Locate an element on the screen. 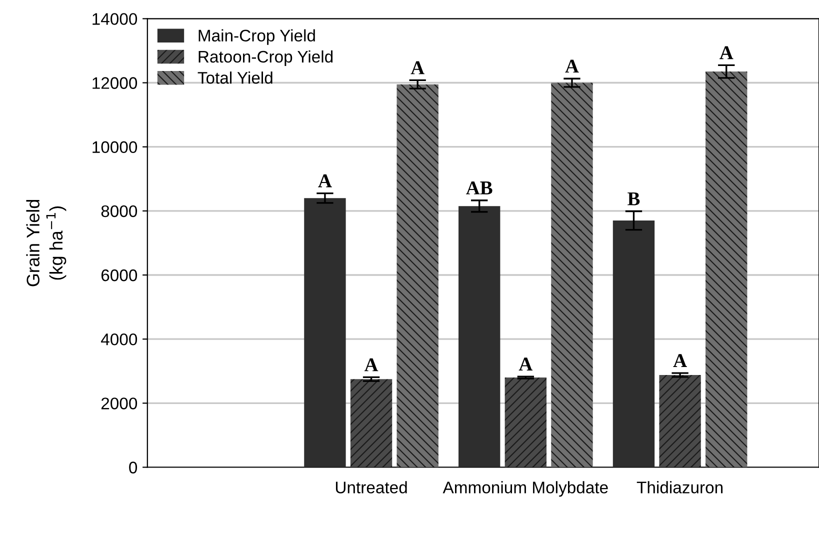 This screenshot has height=534, width=819. data-label: AB is located at coordinates (479, 187).